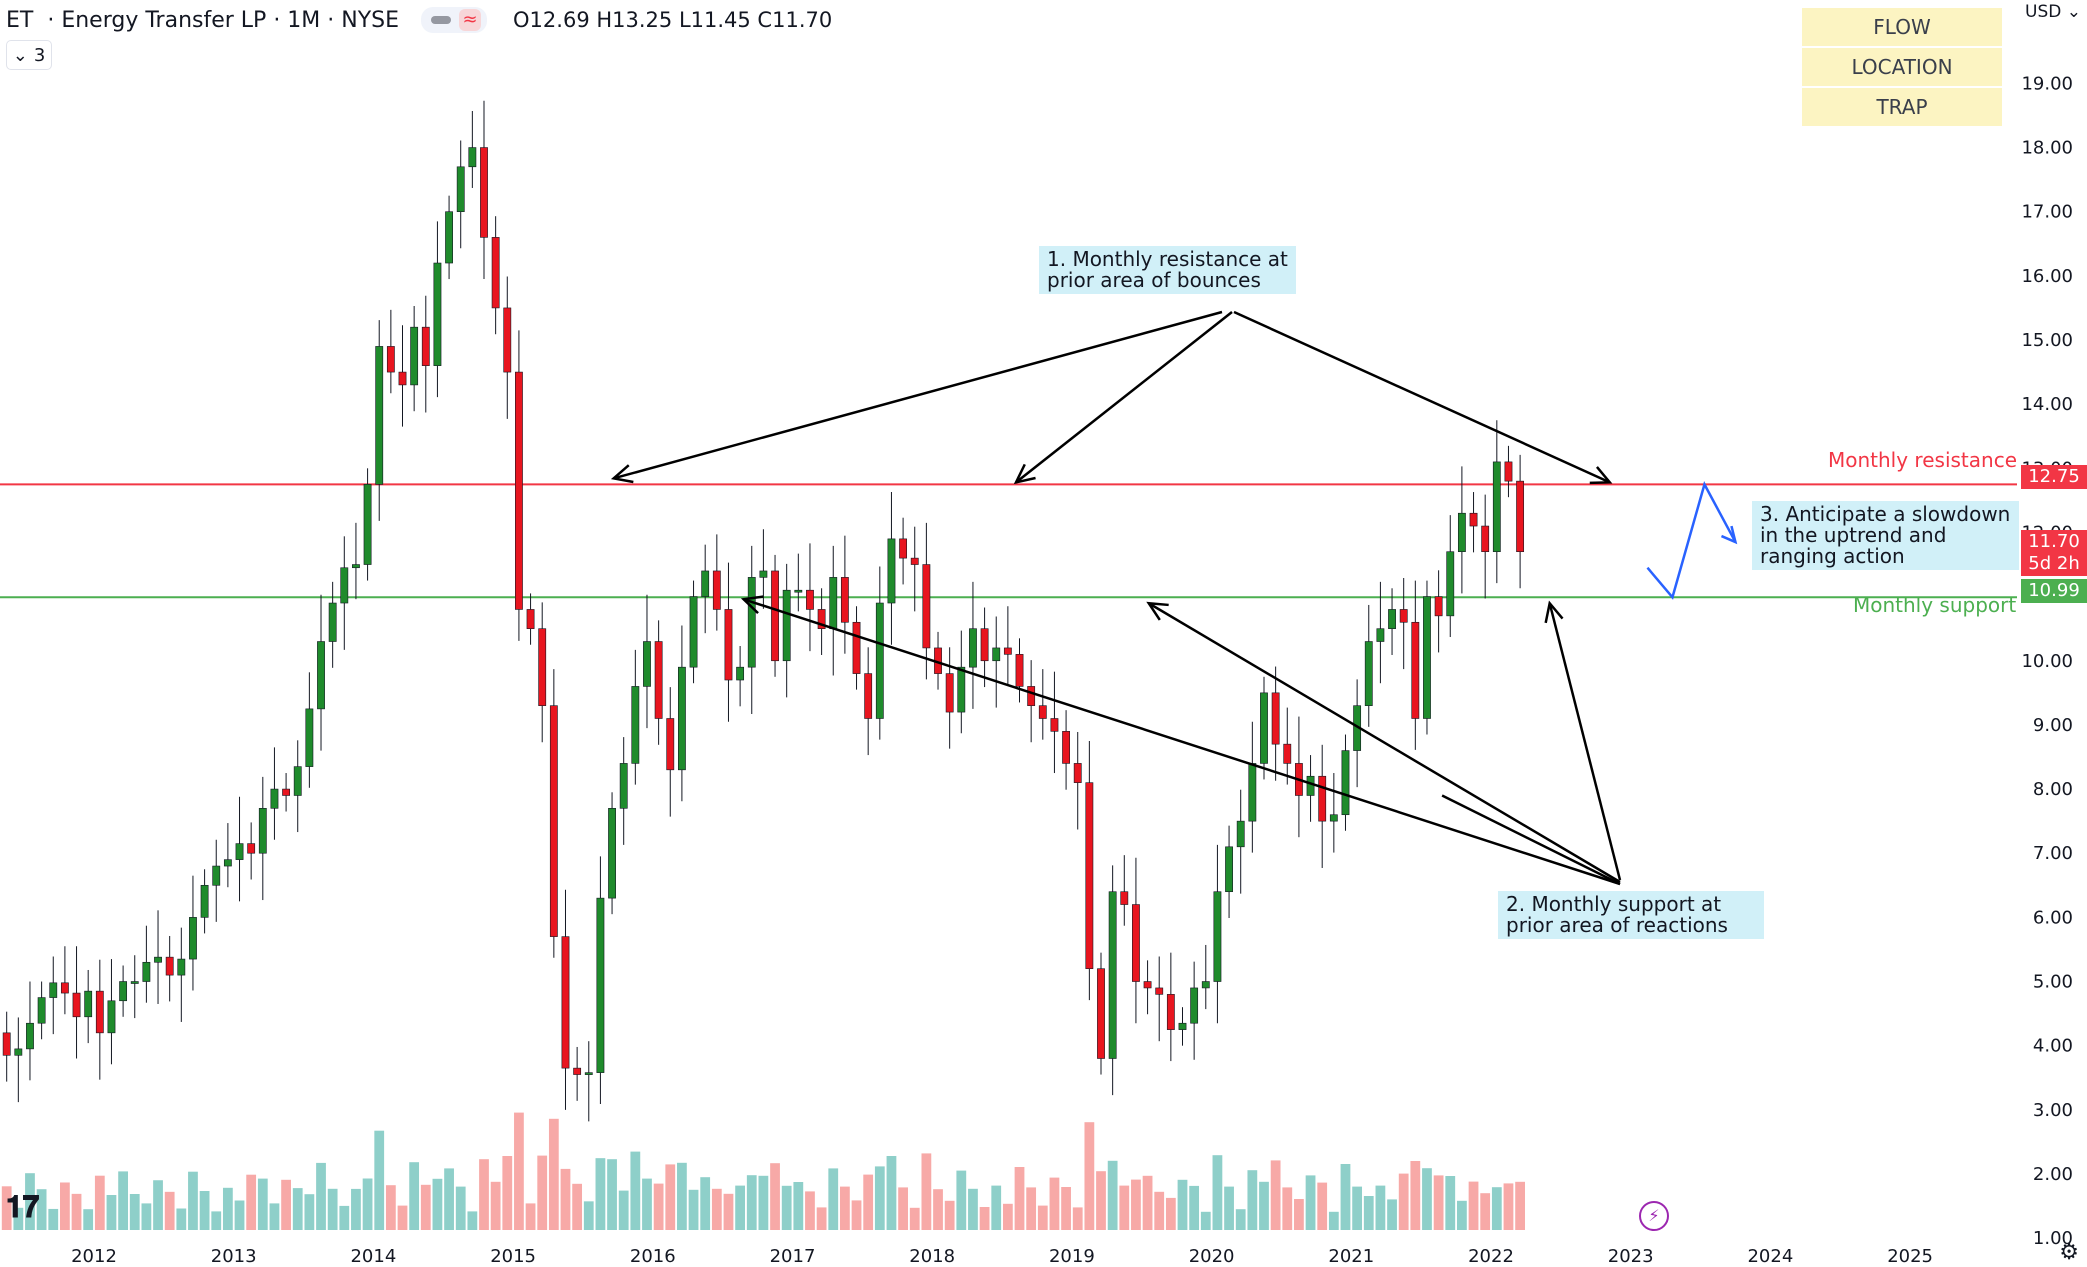 This screenshot has width=2087, height=1267. Describe the element at coordinates (2053, 725) in the screenshot. I see `y-tick-label: 9.00` at that location.